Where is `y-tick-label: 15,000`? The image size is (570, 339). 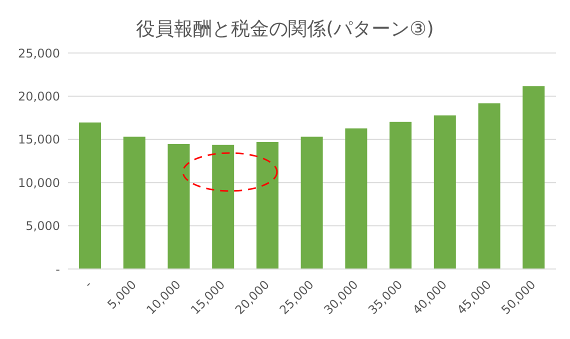 y-tick-label: 15,000 is located at coordinates (39, 139).